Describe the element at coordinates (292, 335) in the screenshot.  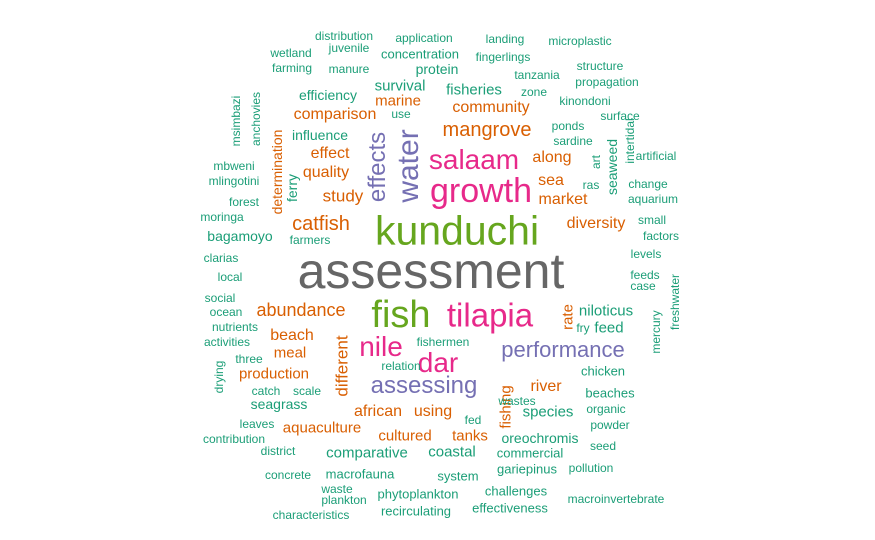
I see `word-beach: beach` at that location.